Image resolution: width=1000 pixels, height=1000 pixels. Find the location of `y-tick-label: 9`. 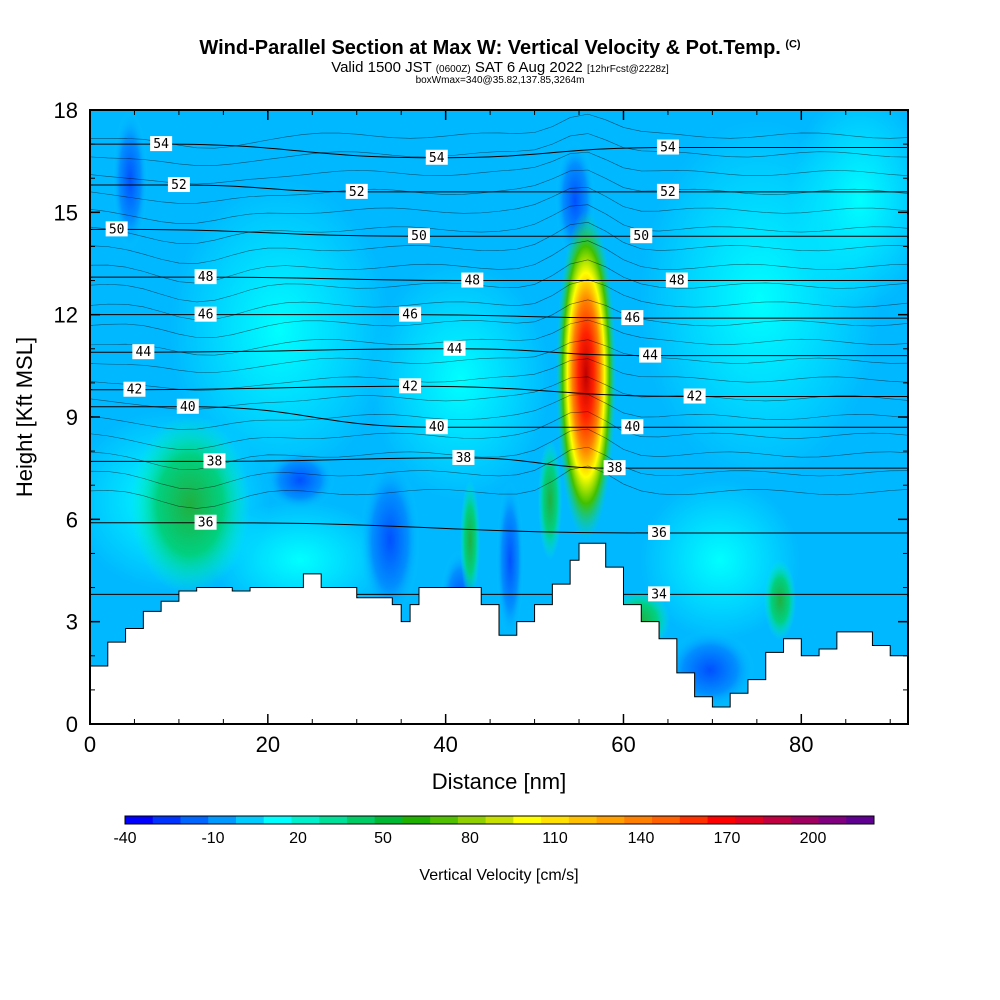

y-tick-label: 9 is located at coordinates (72, 417).